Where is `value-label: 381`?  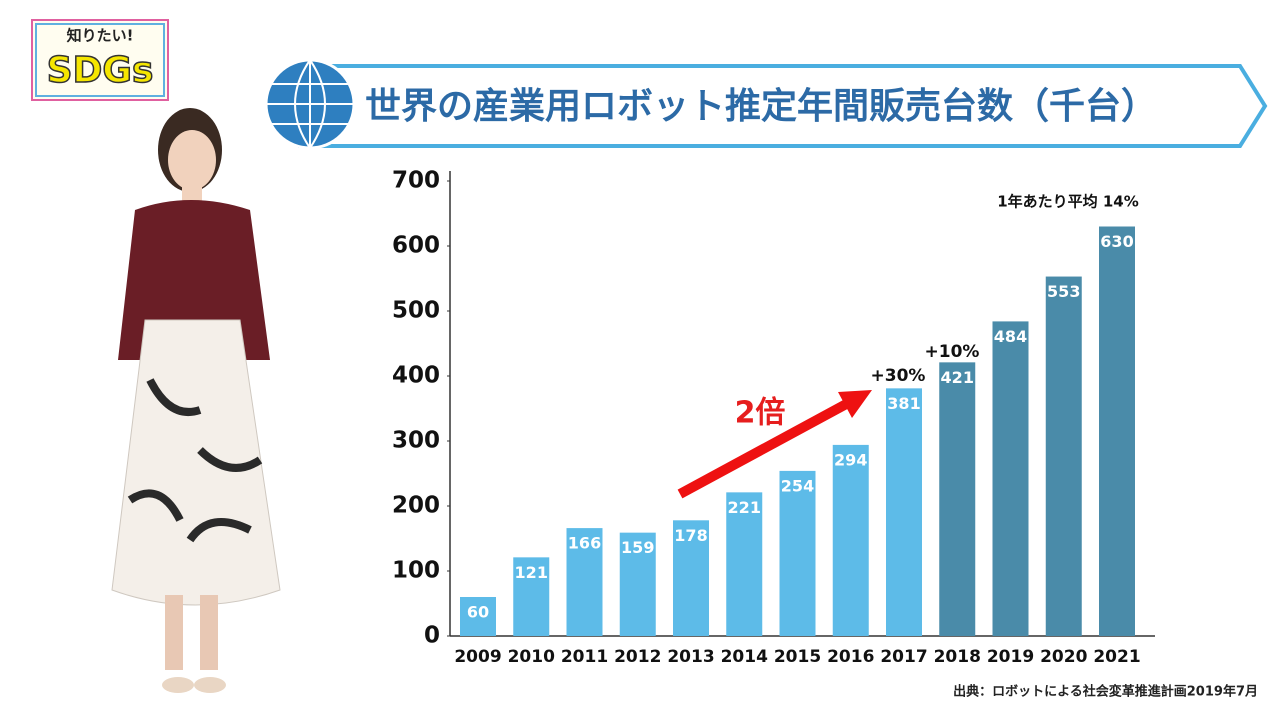
value-label: 381 is located at coordinates (903, 403).